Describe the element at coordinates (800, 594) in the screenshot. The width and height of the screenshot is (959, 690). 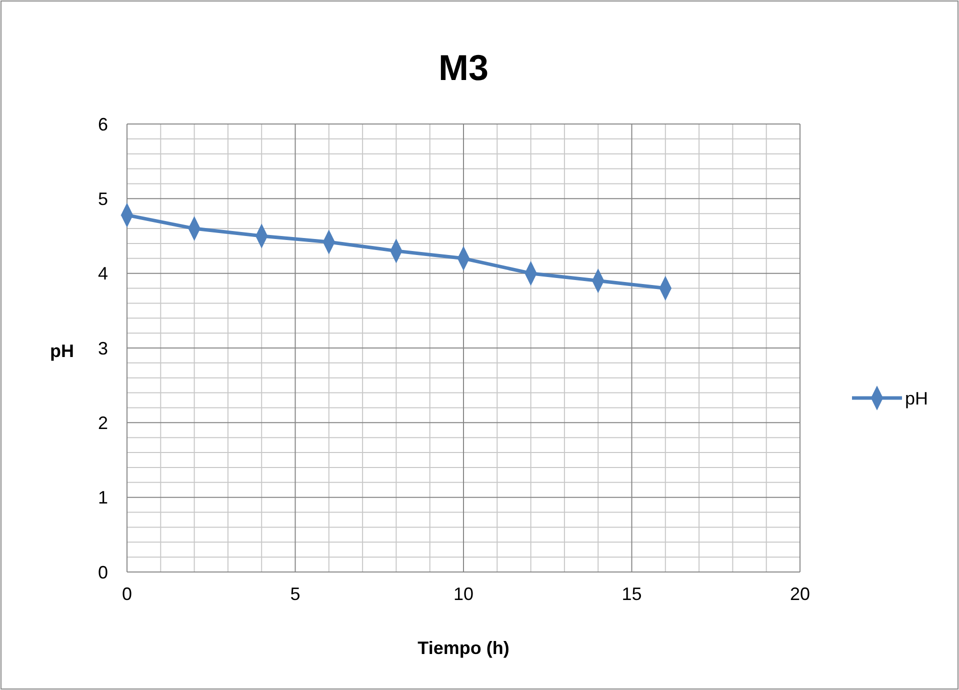
I see `x-tick-label: 20` at that location.